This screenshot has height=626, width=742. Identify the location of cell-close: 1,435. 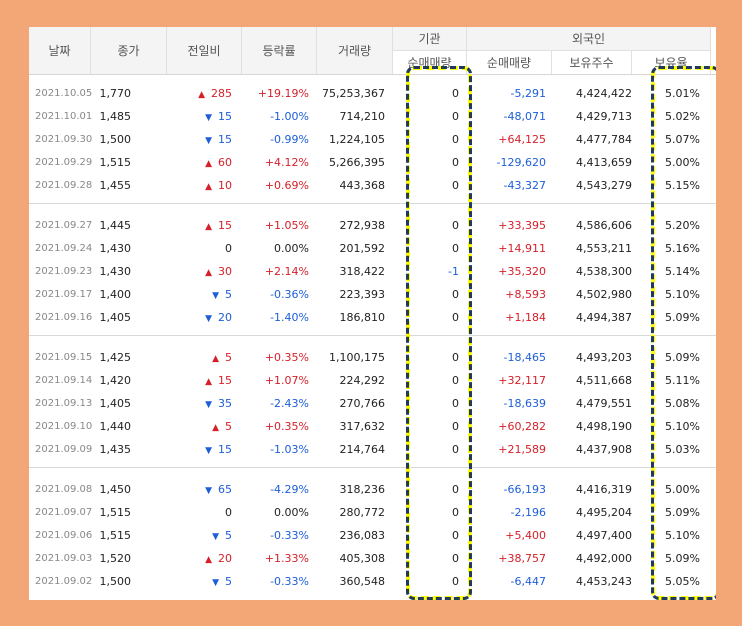
(115, 449).